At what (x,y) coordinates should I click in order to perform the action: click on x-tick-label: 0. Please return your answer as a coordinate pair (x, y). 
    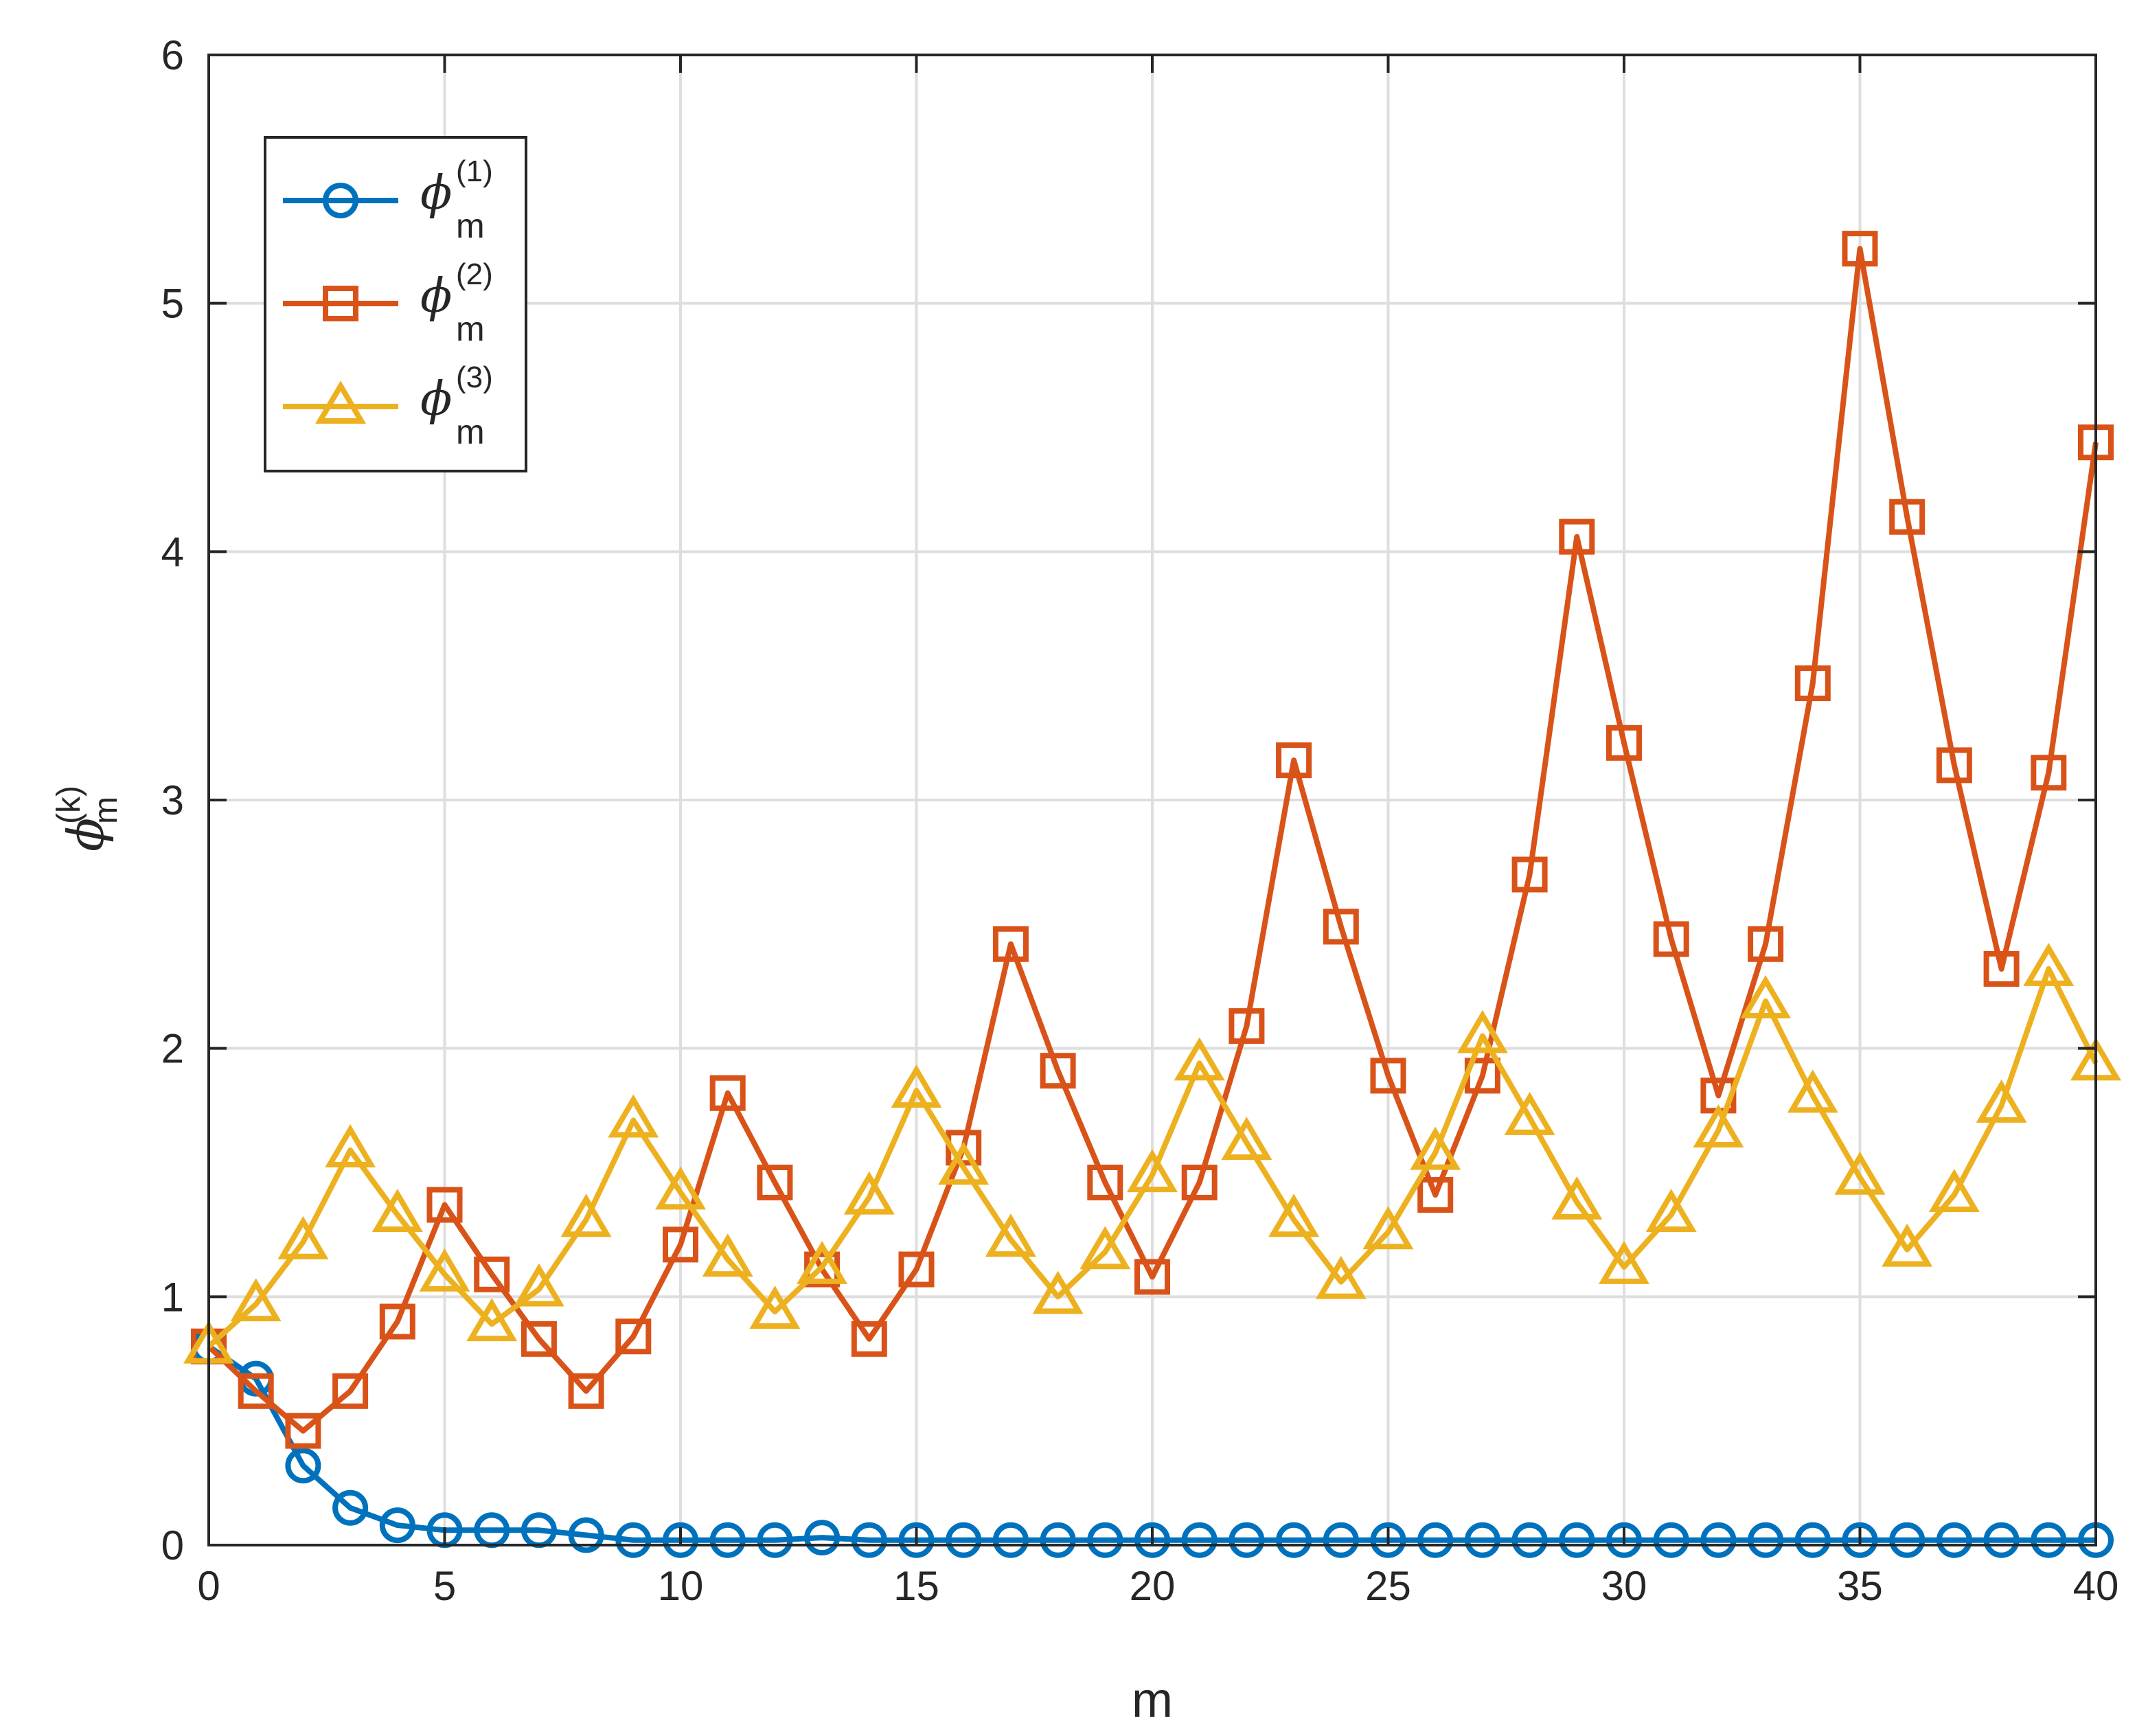
    Looking at the image, I should click on (208, 1586).